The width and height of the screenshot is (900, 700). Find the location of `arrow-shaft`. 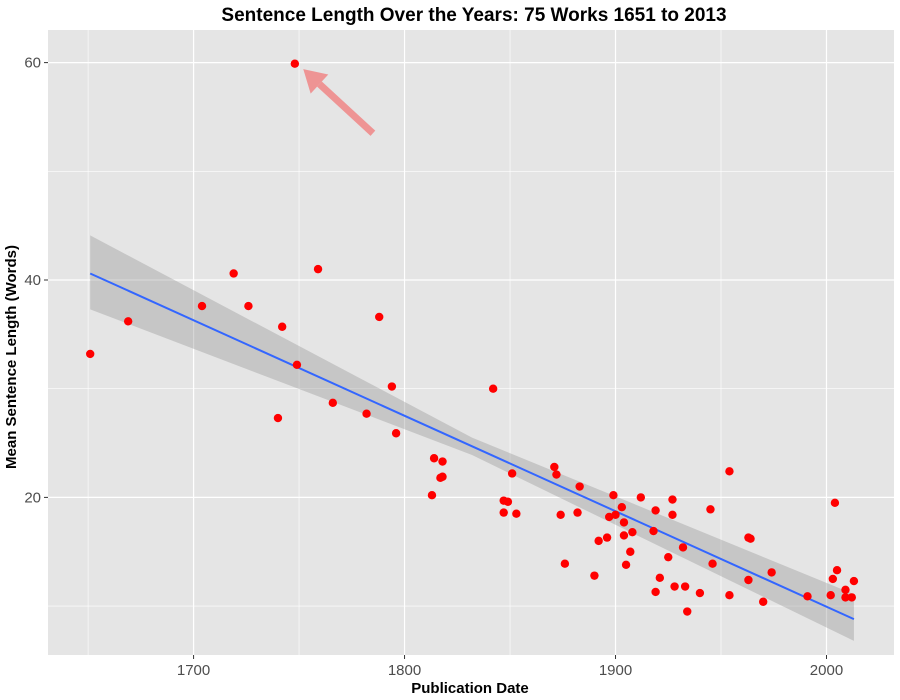

arrow-shaft is located at coordinates (346, 108).